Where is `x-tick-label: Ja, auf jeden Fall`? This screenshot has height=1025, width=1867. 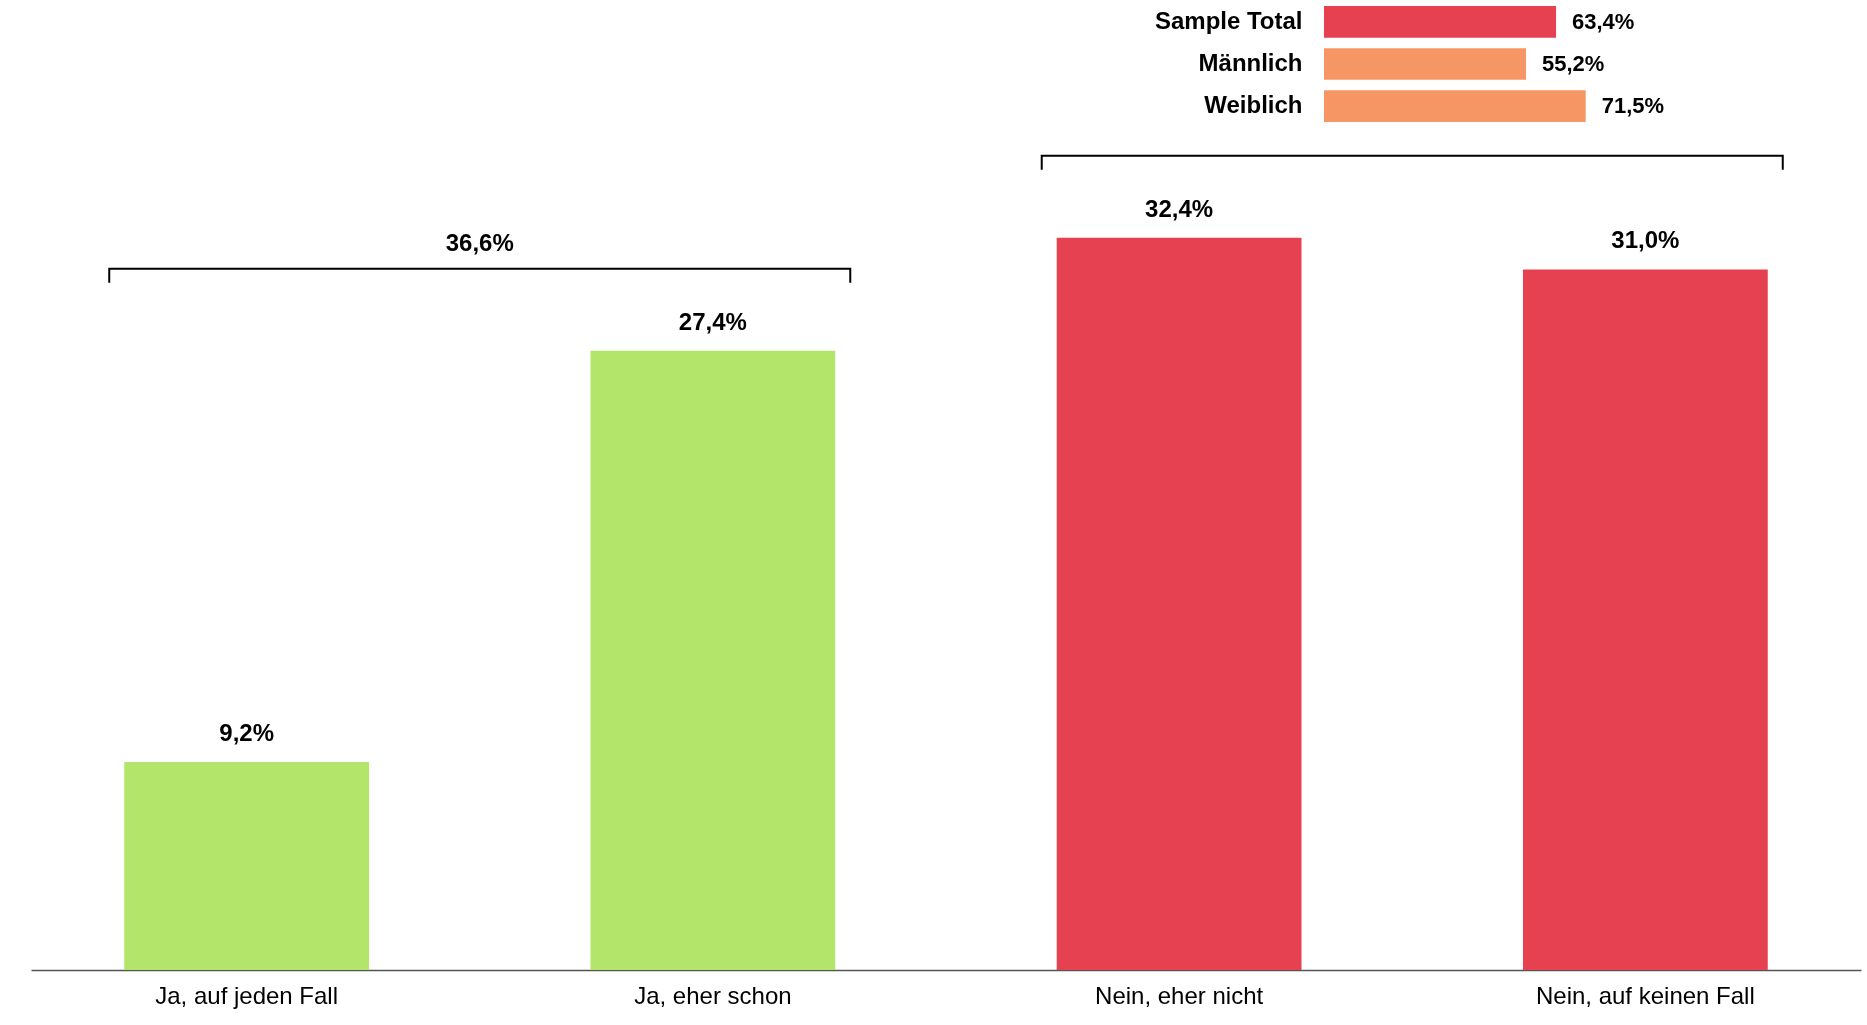
x-tick-label: Ja, auf jeden Fall is located at coordinates (247, 995).